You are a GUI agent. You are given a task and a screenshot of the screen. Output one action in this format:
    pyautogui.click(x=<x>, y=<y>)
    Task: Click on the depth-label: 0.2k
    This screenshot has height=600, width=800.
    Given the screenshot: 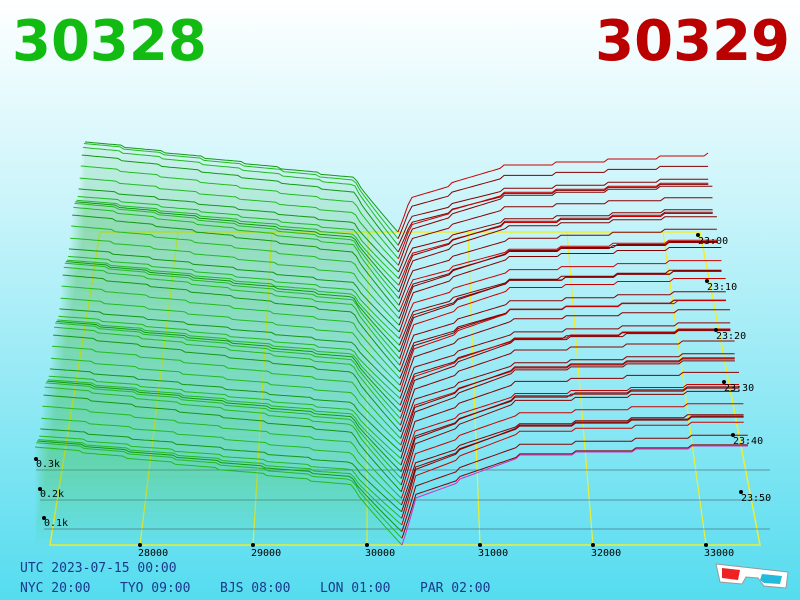 What is the action you would take?
    pyautogui.click(x=52, y=494)
    